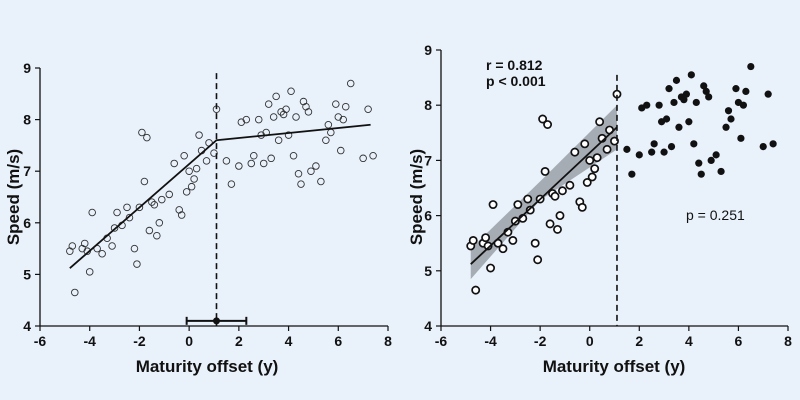 The height and width of the screenshot is (400, 800). Describe the element at coordinates (715, 215) in the screenshot. I see `p-after-annotation: p = 0.251` at that location.